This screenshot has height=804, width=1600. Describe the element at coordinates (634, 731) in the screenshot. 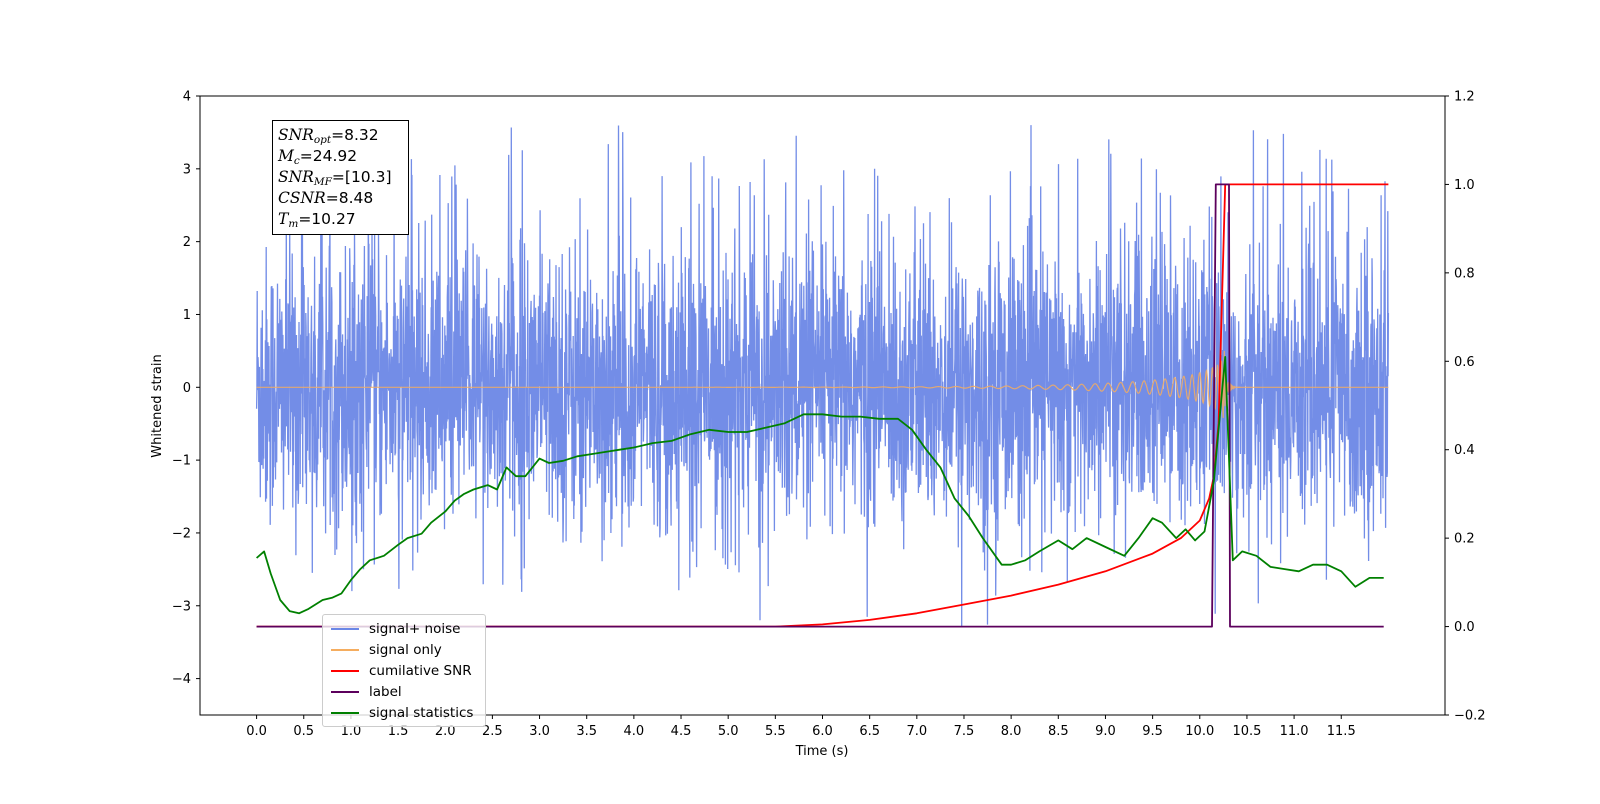

I see `x-tick-label: 4.0` at that location.